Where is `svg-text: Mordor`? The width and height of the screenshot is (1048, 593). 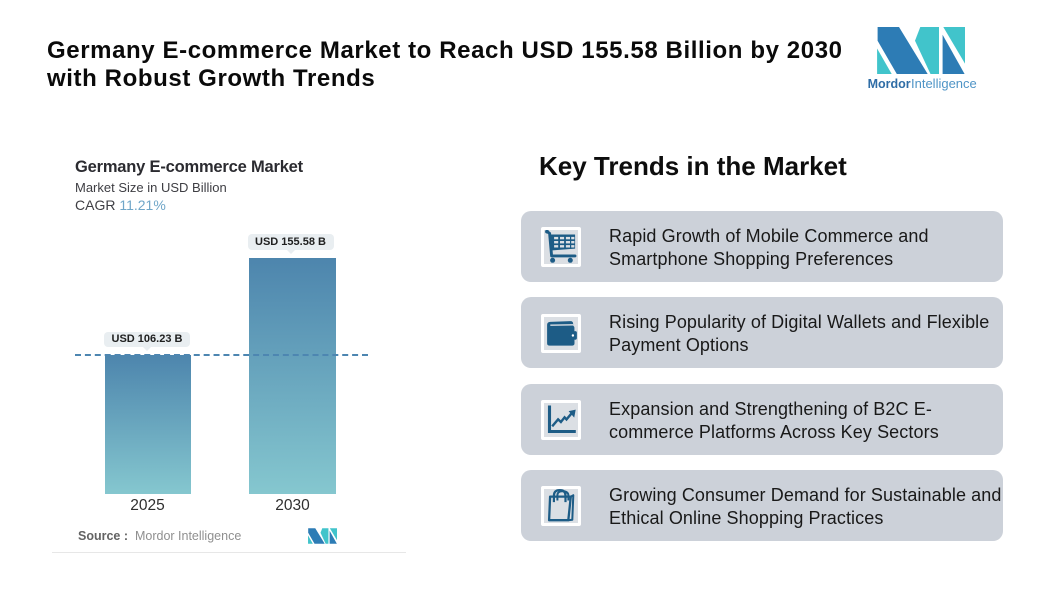 svg-text: Mordor is located at coordinates (889, 84).